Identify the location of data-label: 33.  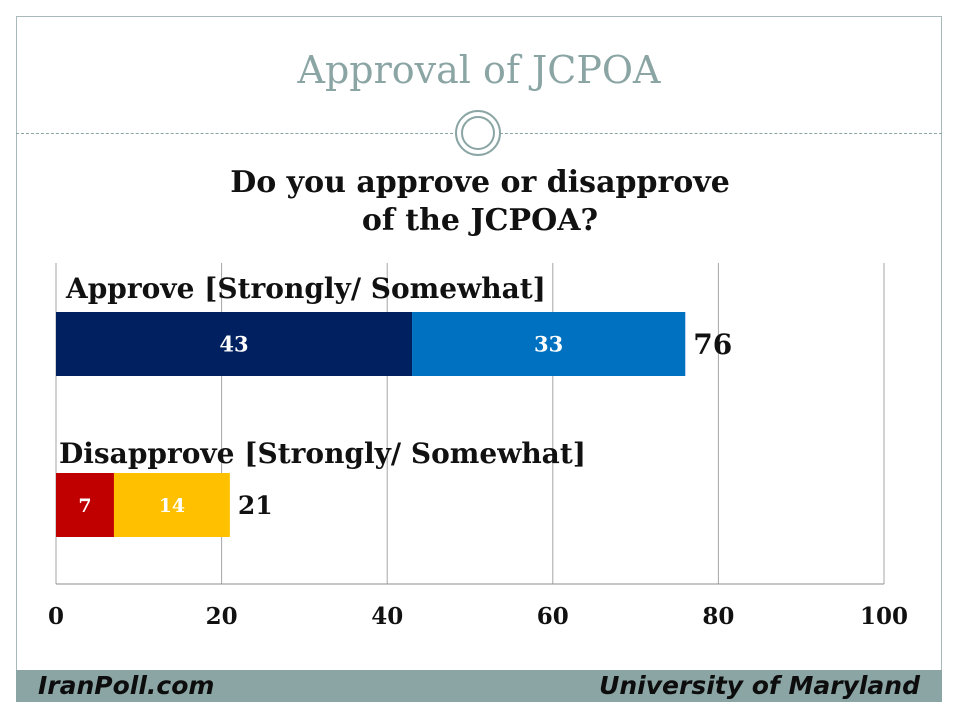
(548, 344).